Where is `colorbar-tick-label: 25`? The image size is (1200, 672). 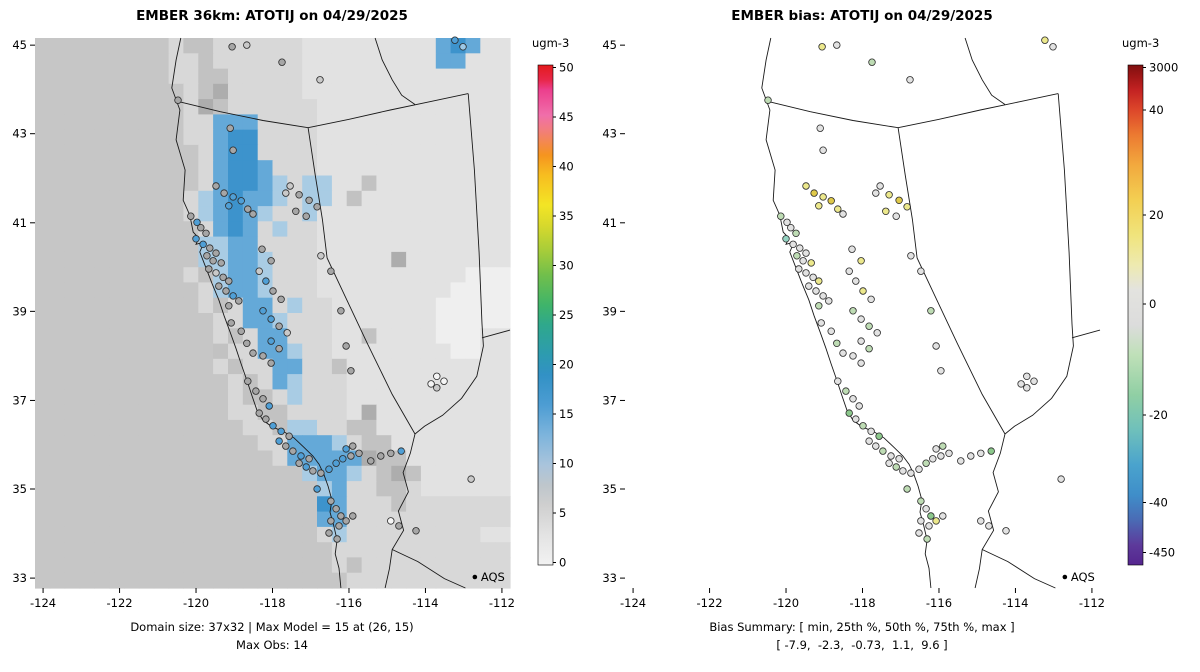
colorbar-tick-label: 25 is located at coordinates (566, 315).